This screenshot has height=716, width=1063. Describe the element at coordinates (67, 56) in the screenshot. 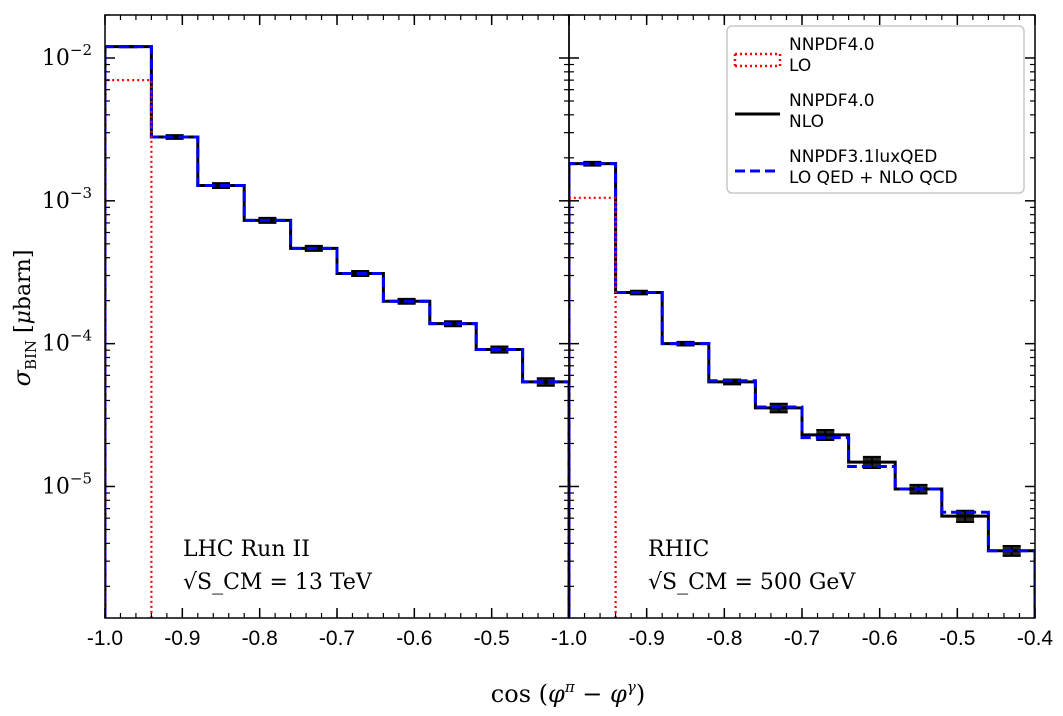

I see `y-tick-label: 10⁻²` at that location.